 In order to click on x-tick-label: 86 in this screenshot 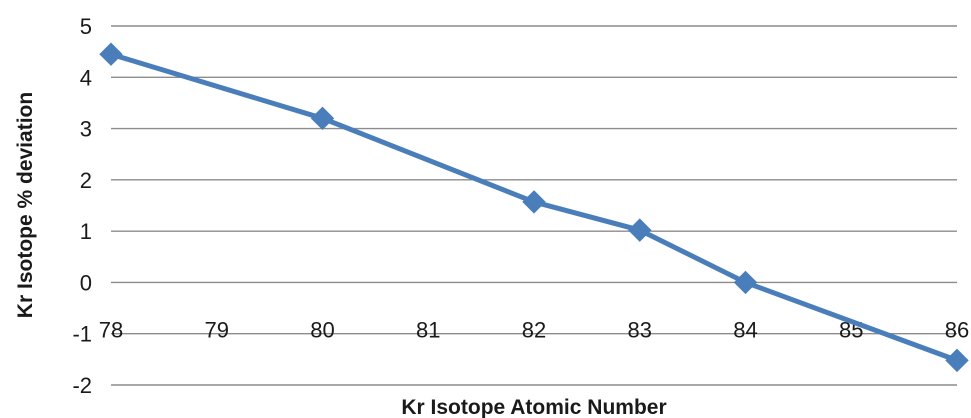, I will do `click(957, 329)`.